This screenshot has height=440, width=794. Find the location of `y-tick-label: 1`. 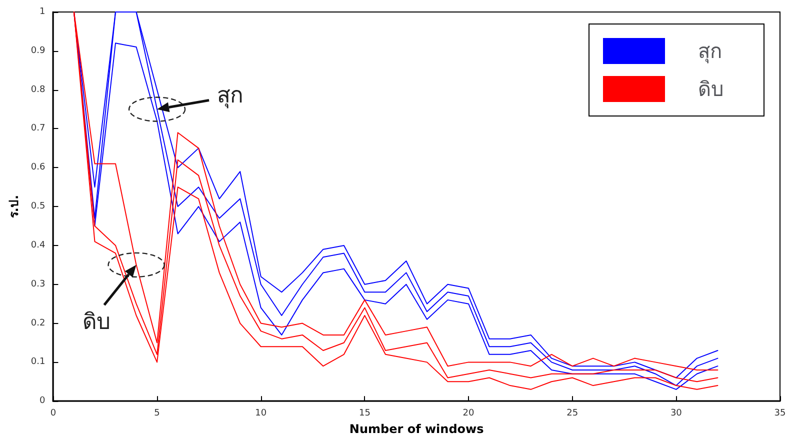

y-tick-label: 1 is located at coordinates (42, 12).